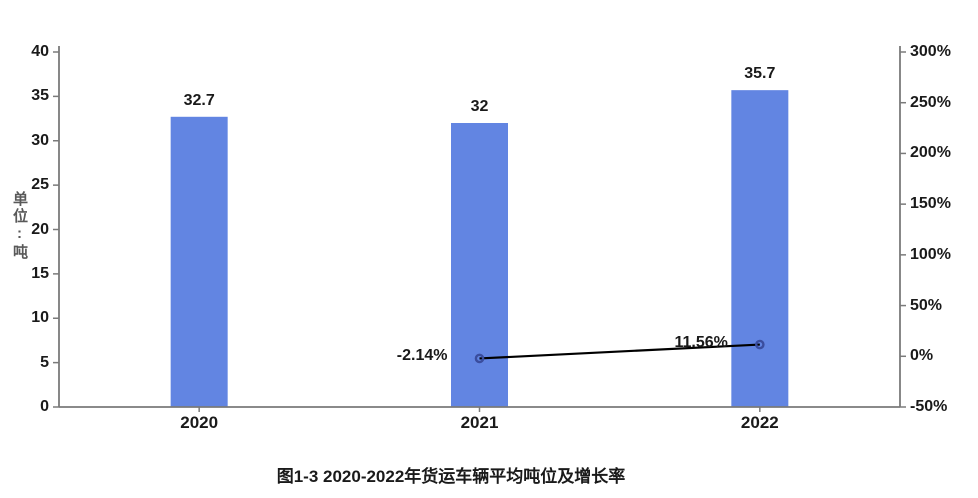 The image size is (978, 498). What do you see at coordinates (930, 102) in the screenshot?
I see `right-axis-tick-label: 250%` at bounding box center [930, 102].